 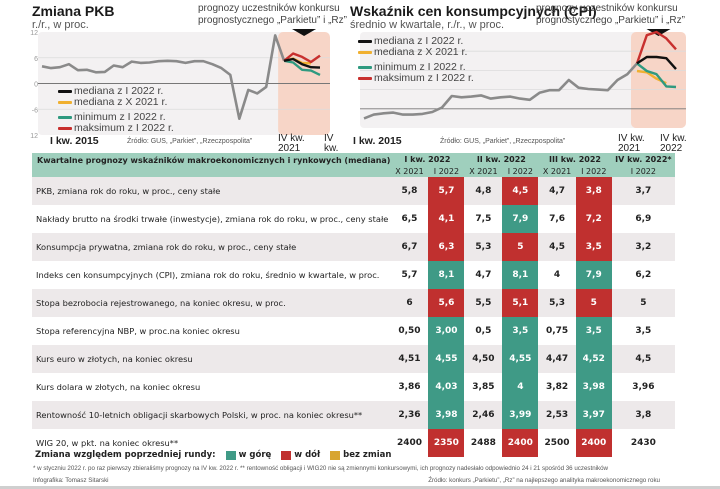 I want to click on table-cell: 4,8, so click(x=483, y=191).